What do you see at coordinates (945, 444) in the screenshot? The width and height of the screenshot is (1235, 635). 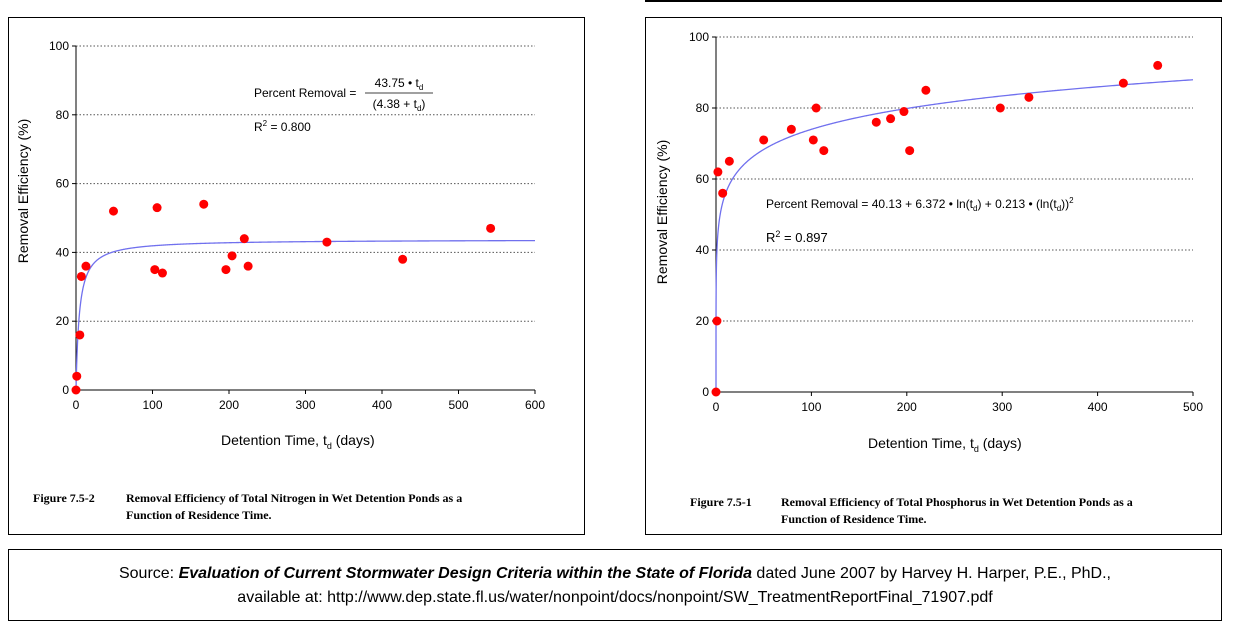 I see `phosphorus-x-axis-label: Detention Time, td (days)` at bounding box center [945, 444].